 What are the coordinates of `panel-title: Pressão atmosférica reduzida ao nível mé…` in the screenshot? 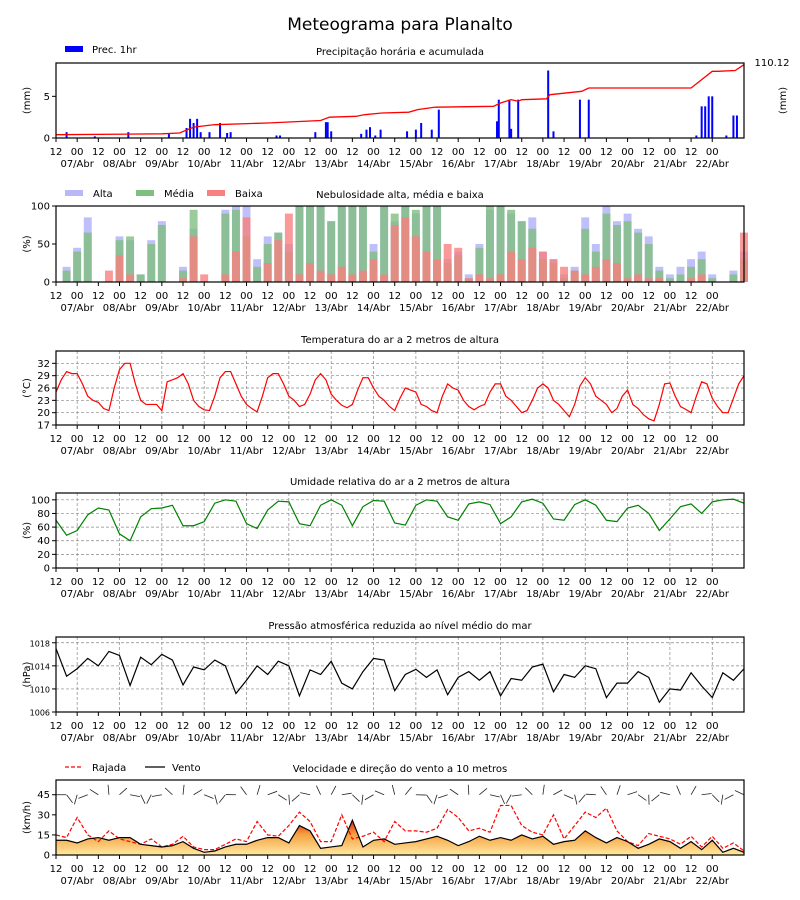 It's located at (400, 626).